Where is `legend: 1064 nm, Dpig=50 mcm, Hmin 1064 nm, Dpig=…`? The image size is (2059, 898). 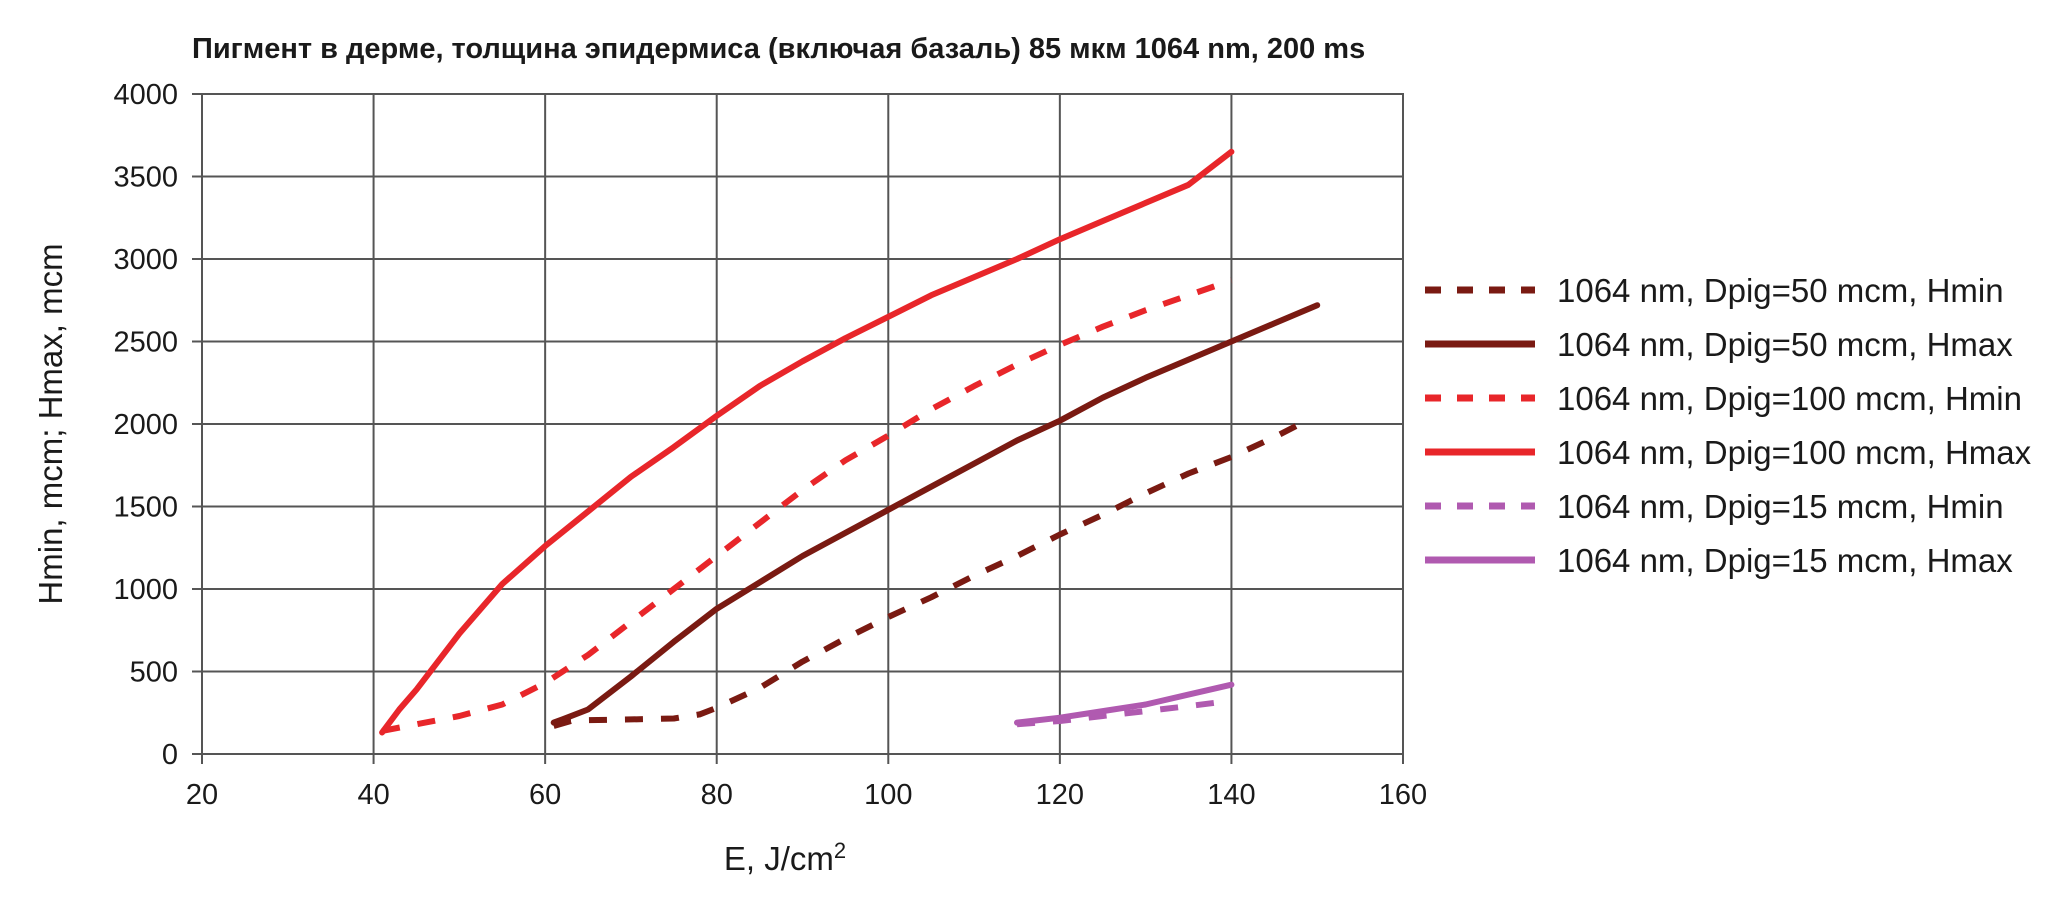
legend: 1064 nm, Dpig=50 mcm, Hmin 1064 nm, Dpig=… is located at coordinates (1728, 425).